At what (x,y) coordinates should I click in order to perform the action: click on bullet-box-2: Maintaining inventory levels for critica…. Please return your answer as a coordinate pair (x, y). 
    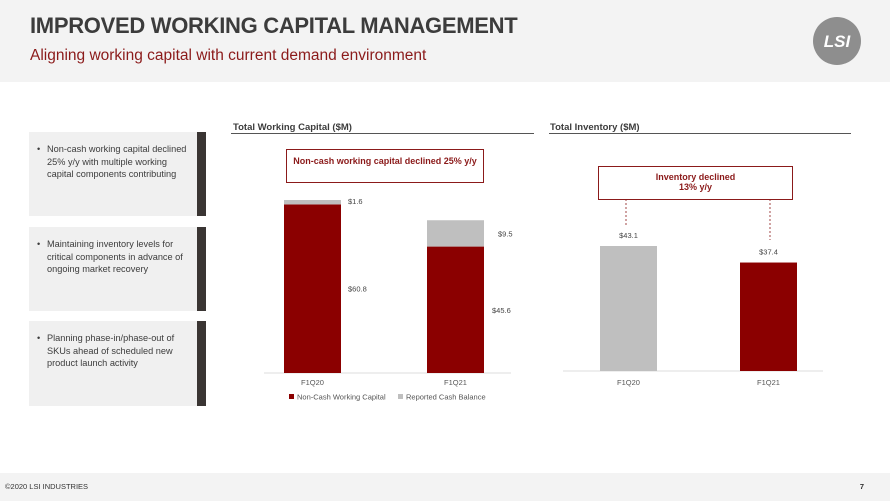
    Looking at the image, I should click on (113, 269).